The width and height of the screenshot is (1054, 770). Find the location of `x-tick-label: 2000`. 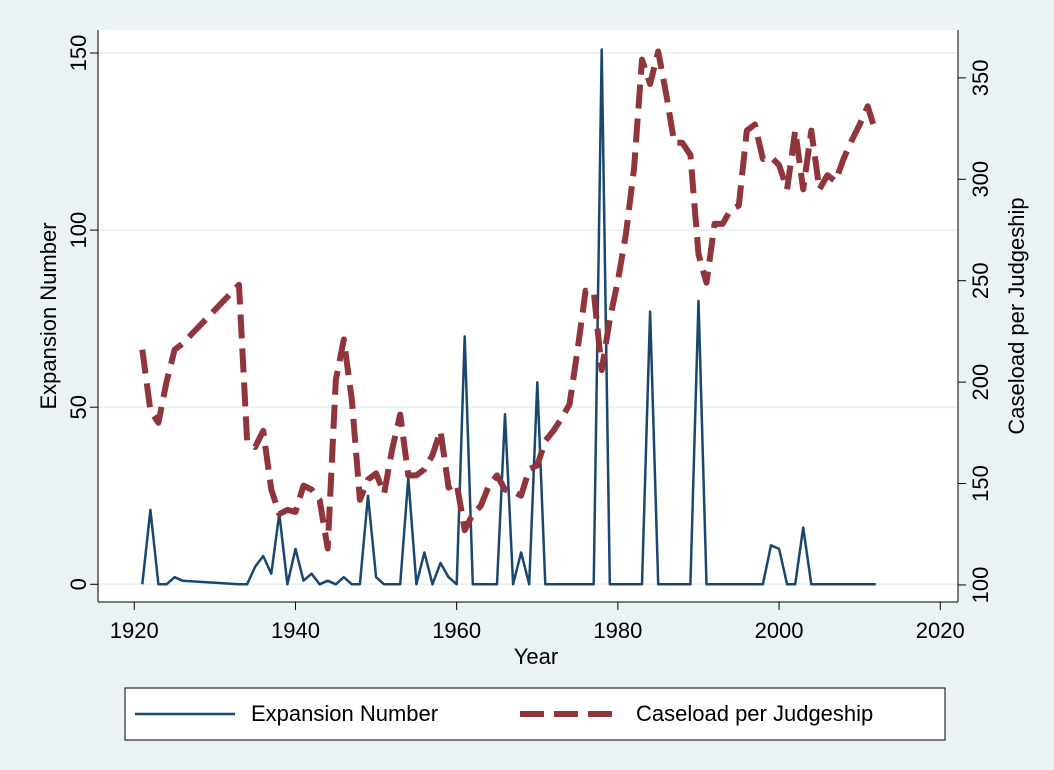

x-tick-label: 2000 is located at coordinates (779, 630).